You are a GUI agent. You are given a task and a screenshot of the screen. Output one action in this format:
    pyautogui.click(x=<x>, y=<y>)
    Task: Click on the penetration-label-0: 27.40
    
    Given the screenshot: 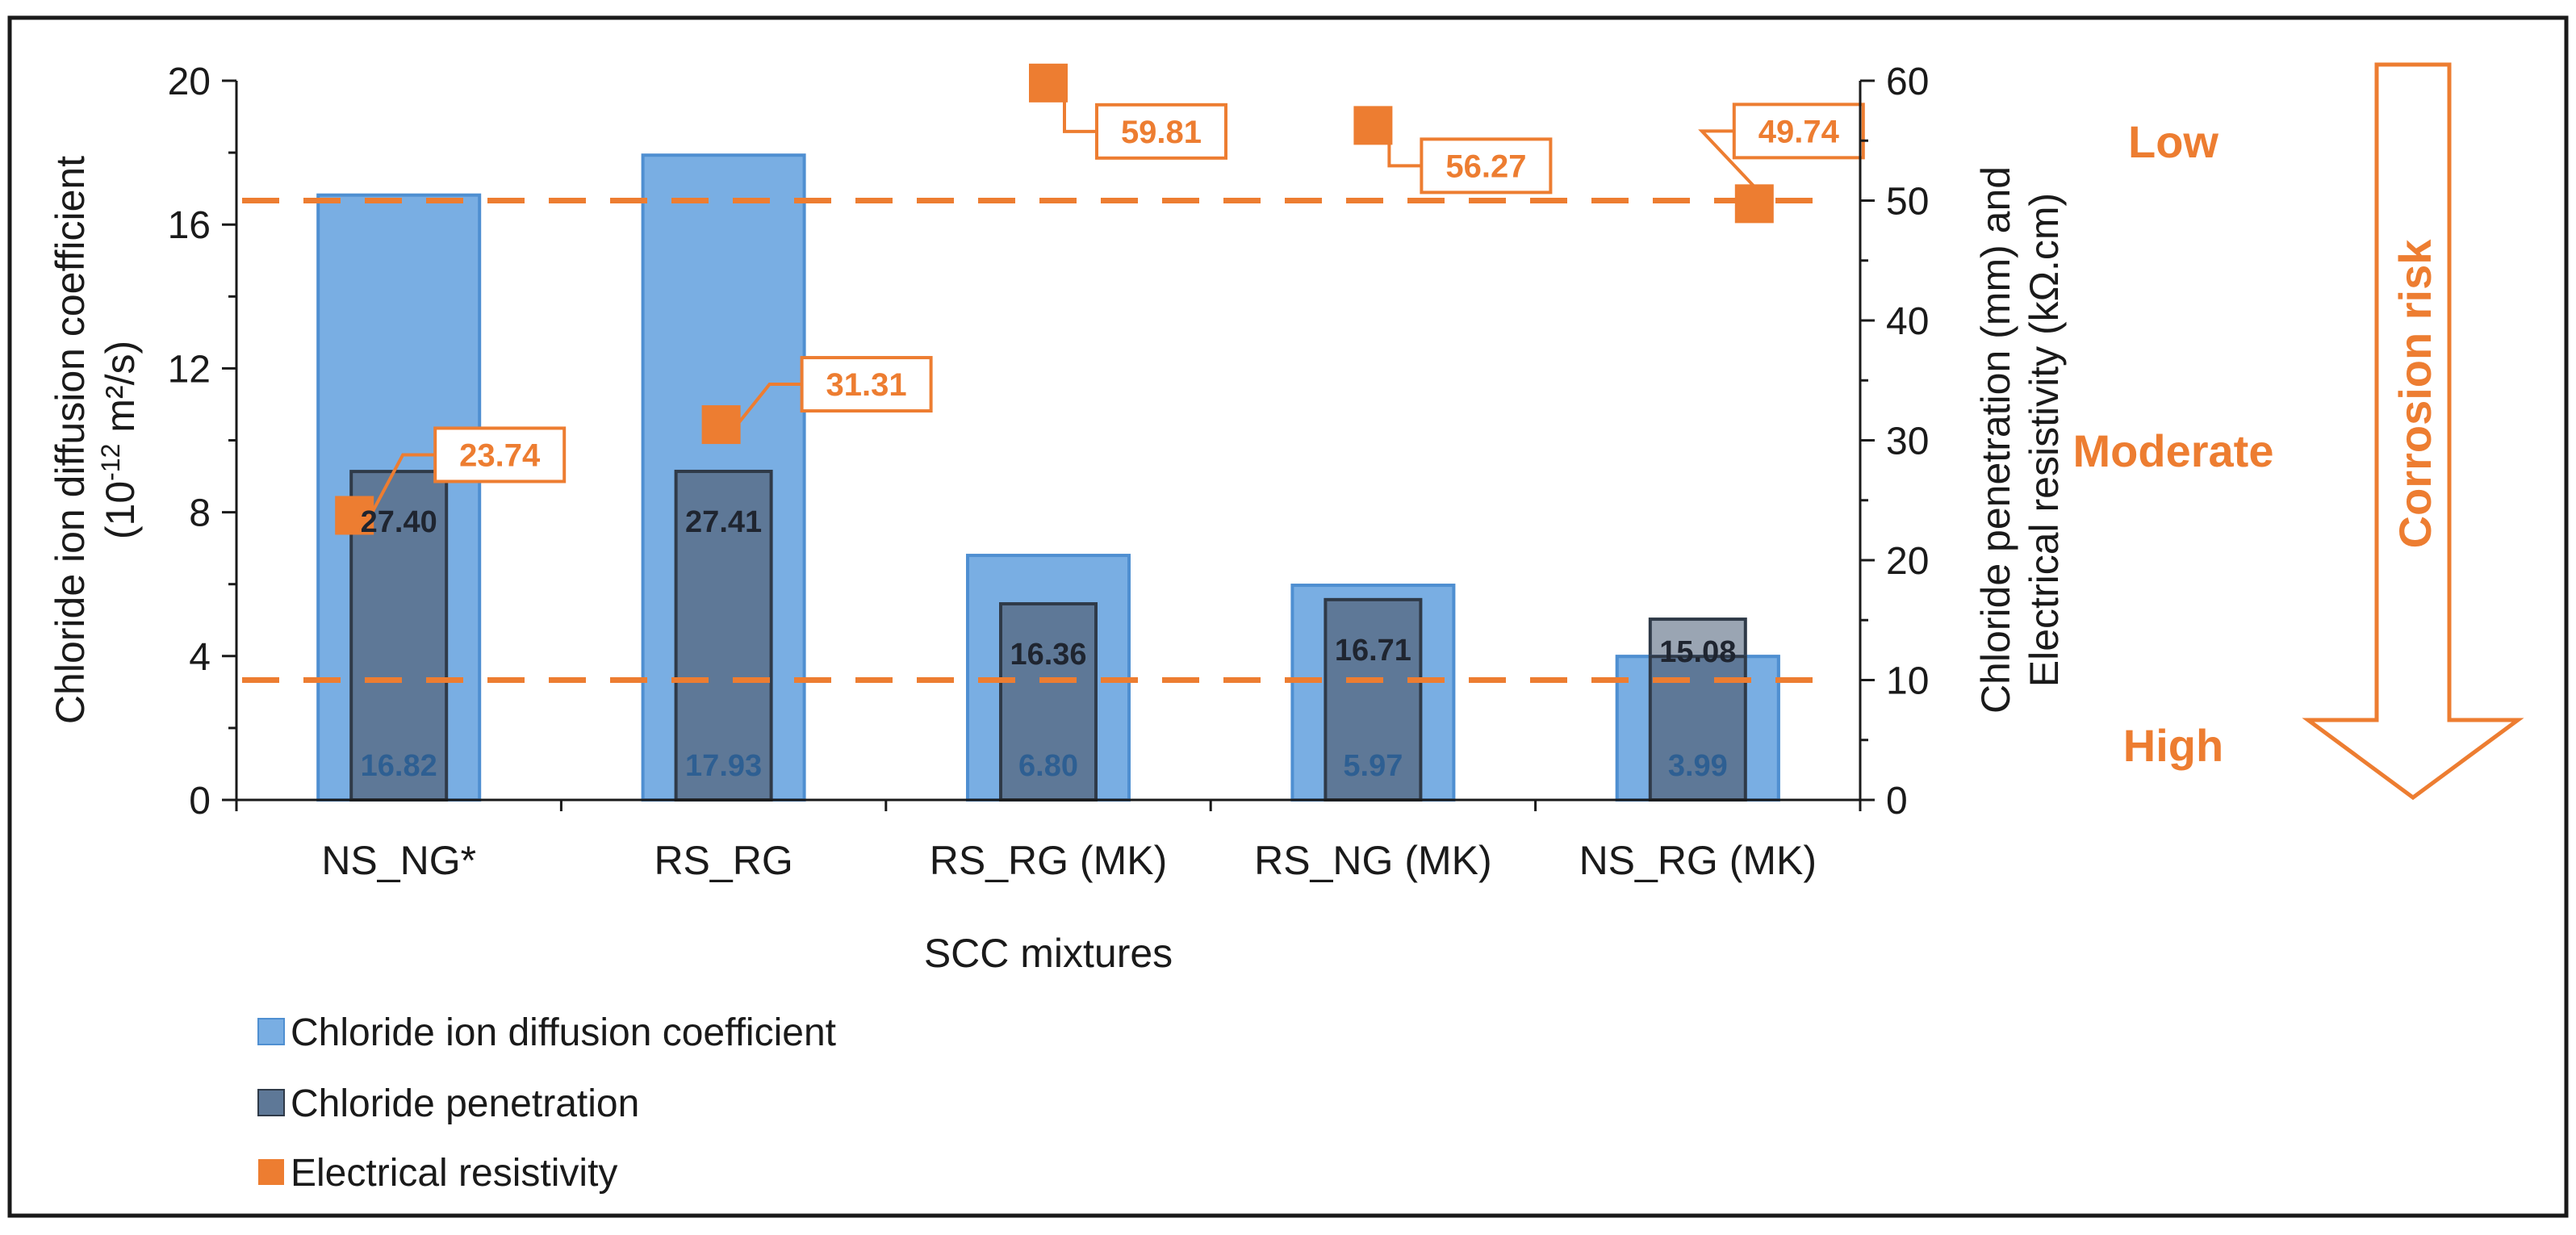 What is the action you would take?
    pyautogui.click(x=399, y=522)
    